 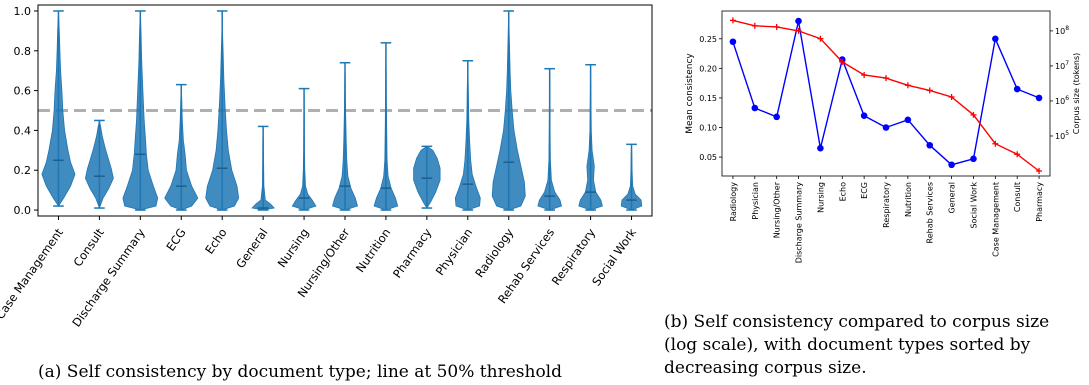 I want to click on y-axis-ticks-left: 0.05 0.10 0.15 0.20 0.25, so click(x=710, y=98).